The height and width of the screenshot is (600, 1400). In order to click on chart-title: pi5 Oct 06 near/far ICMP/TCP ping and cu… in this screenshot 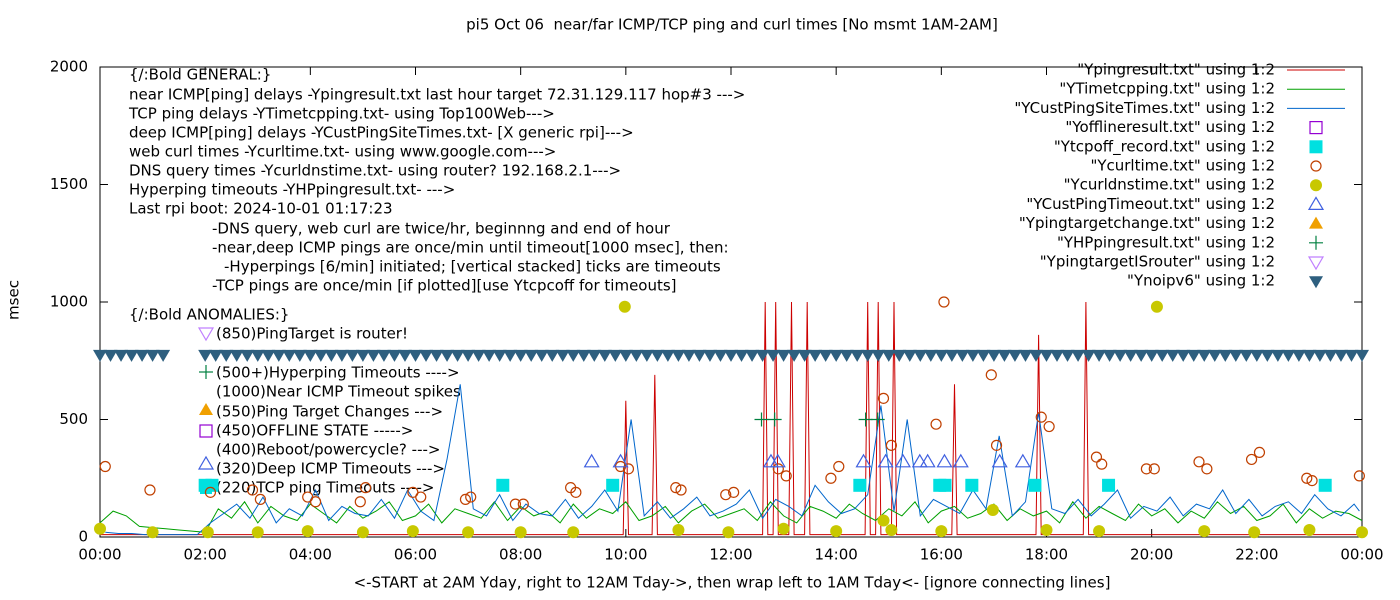, I will do `click(732, 25)`.